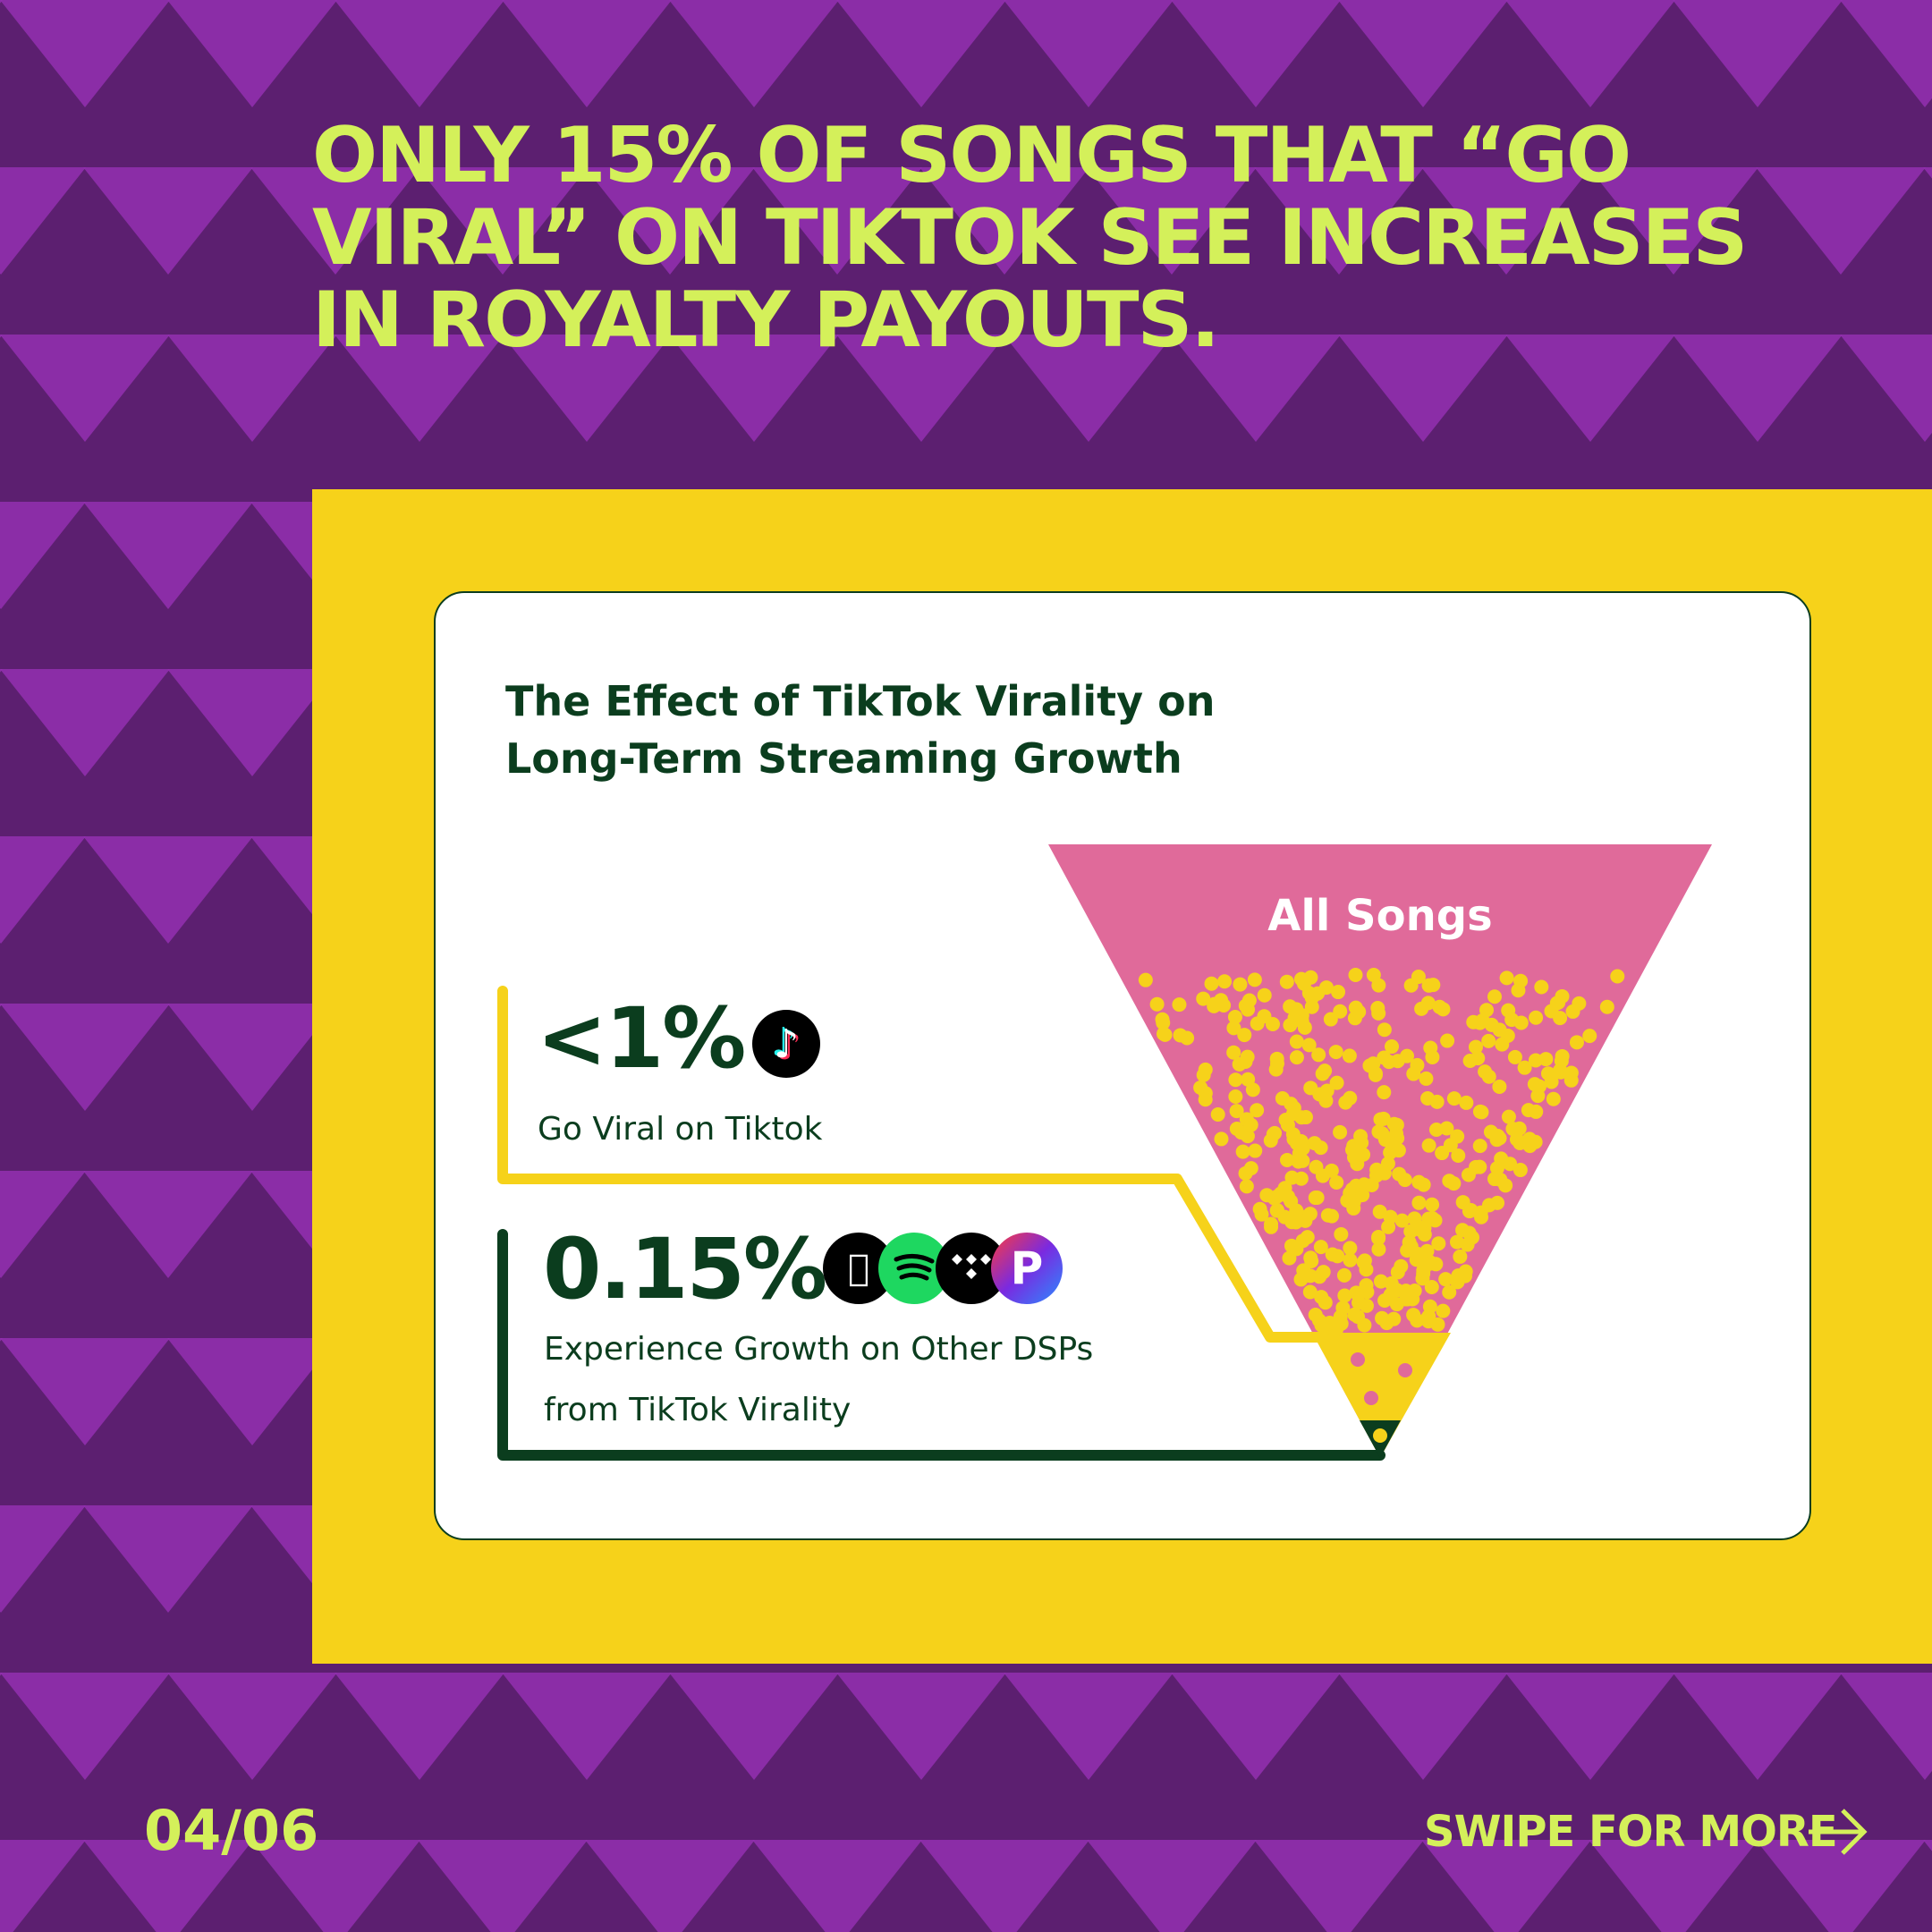 Image resolution: width=1932 pixels, height=1932 pixels. I want to click on chart-title-line2: Long-Term Streaming Growth, so click(843, 758).